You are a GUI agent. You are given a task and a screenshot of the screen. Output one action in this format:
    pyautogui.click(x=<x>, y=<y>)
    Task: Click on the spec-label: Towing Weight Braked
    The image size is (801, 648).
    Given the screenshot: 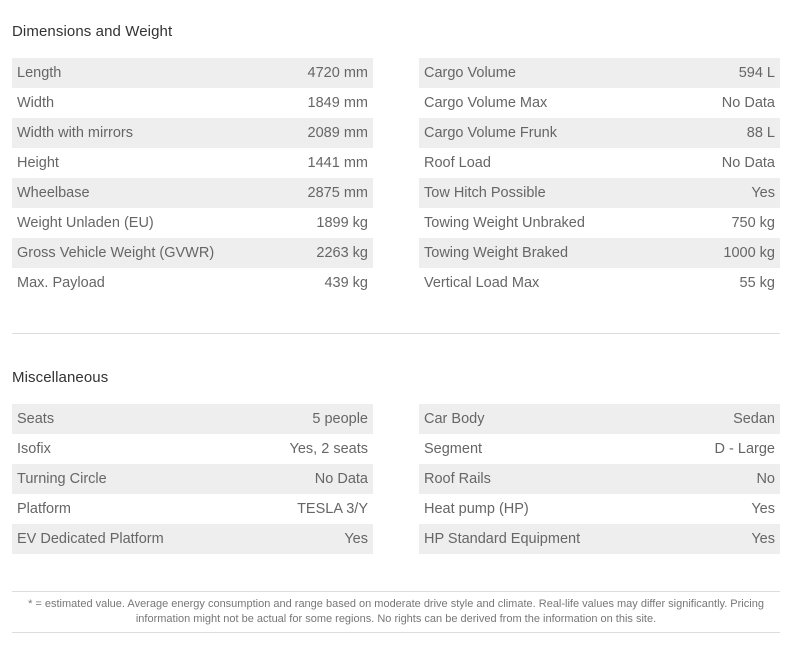 What is the action you would take?
    pyautogui.click(x=496, y=253)
    